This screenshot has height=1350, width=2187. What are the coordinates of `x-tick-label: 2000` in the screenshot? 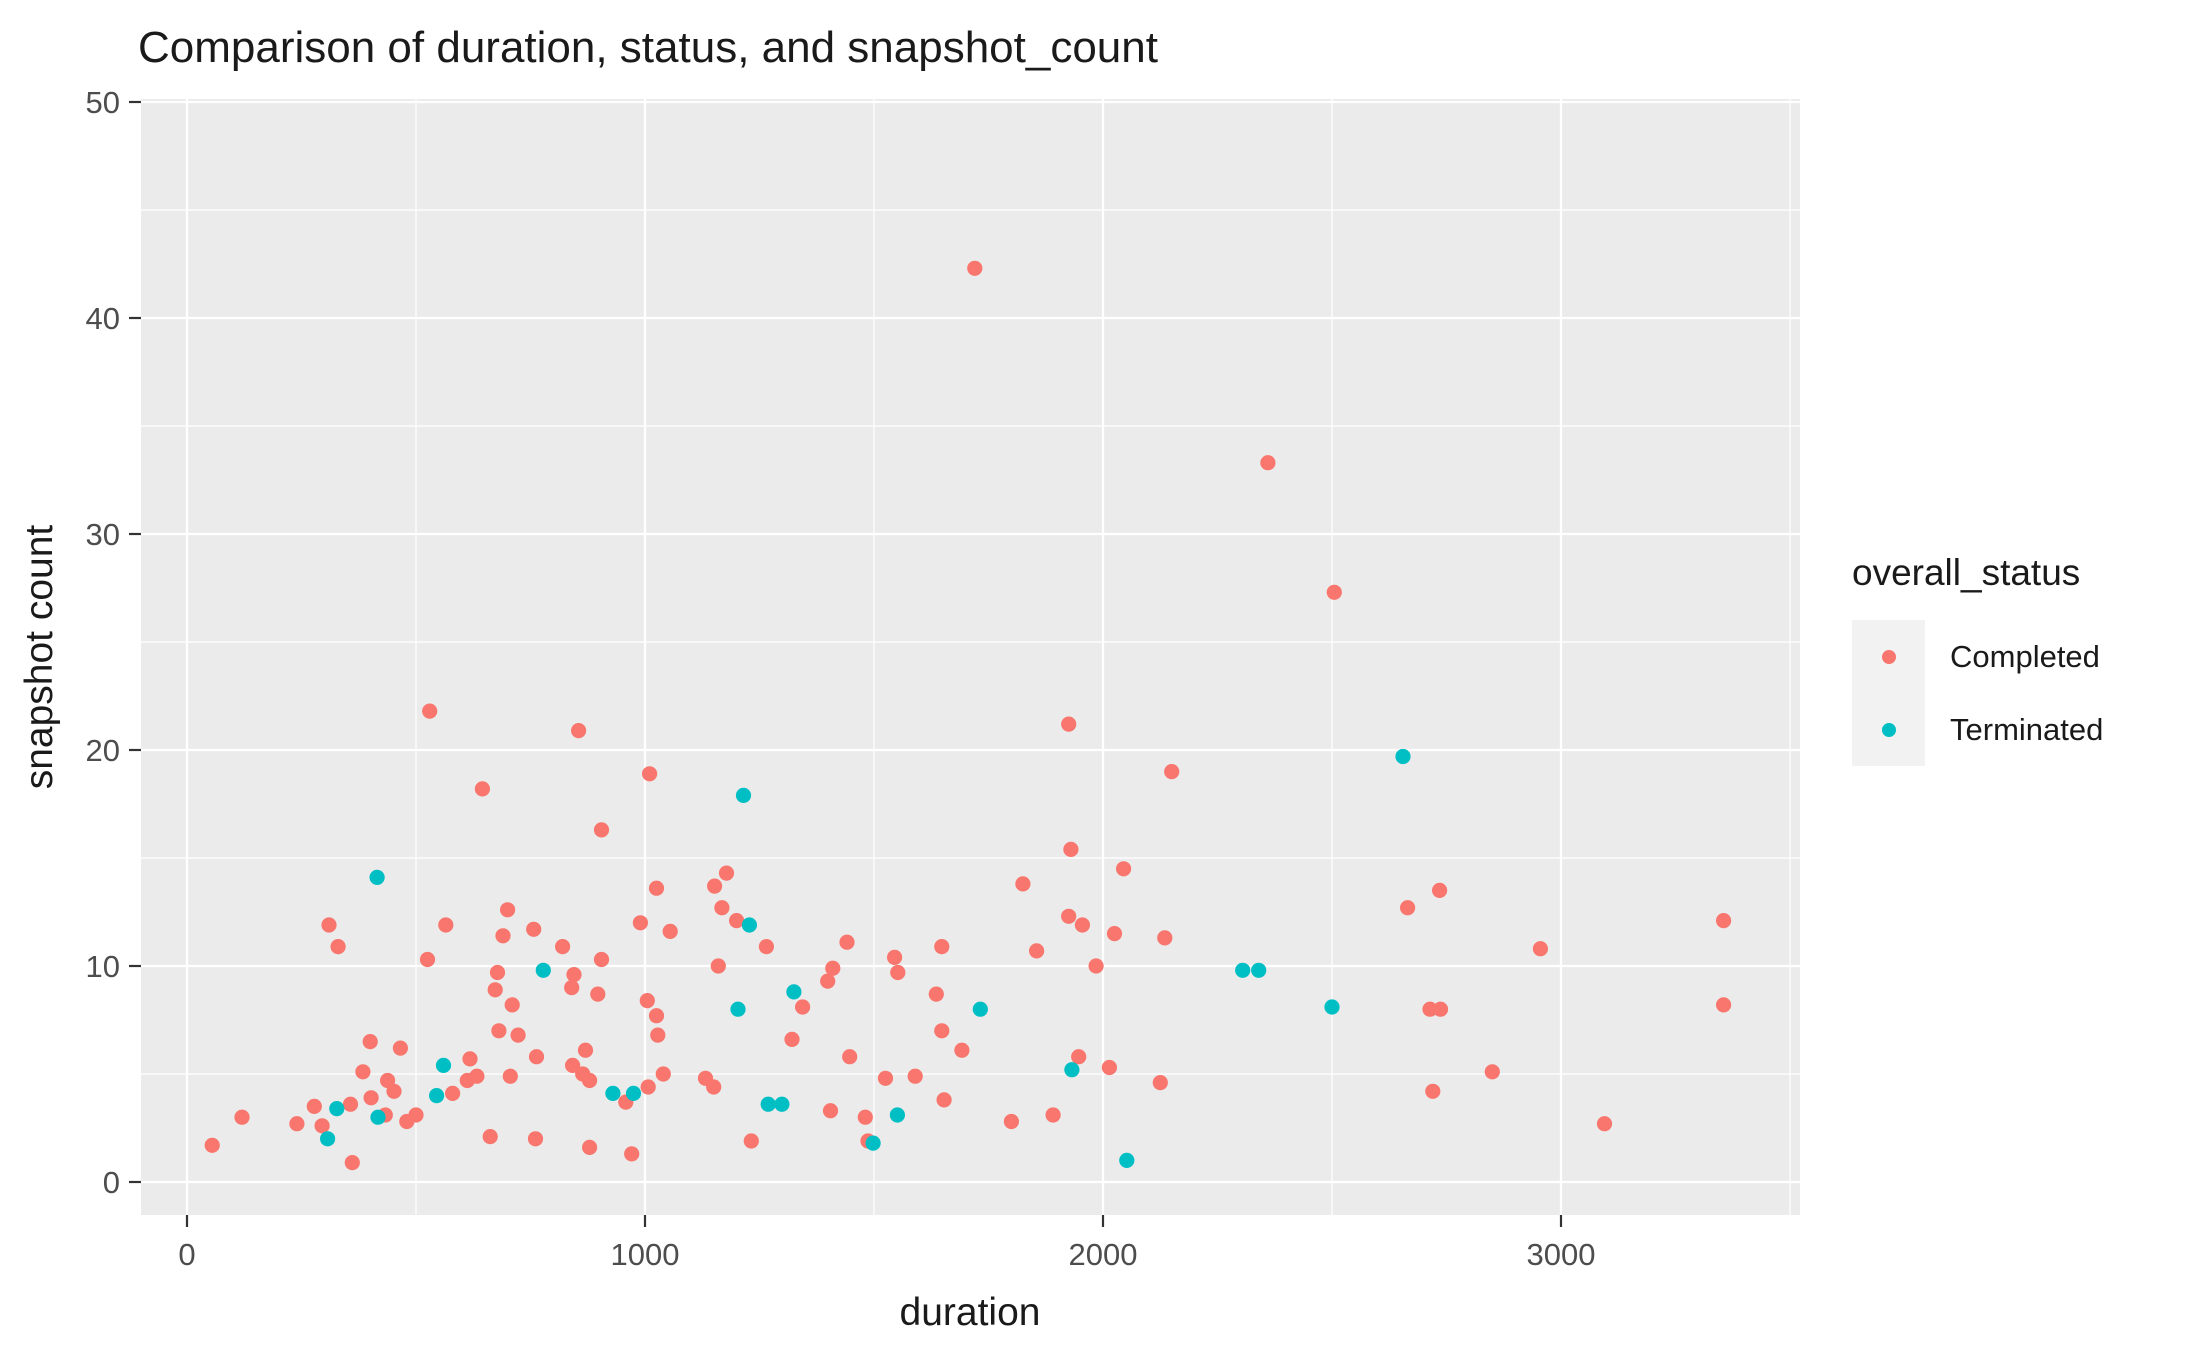 It's located at (1103, 1254).